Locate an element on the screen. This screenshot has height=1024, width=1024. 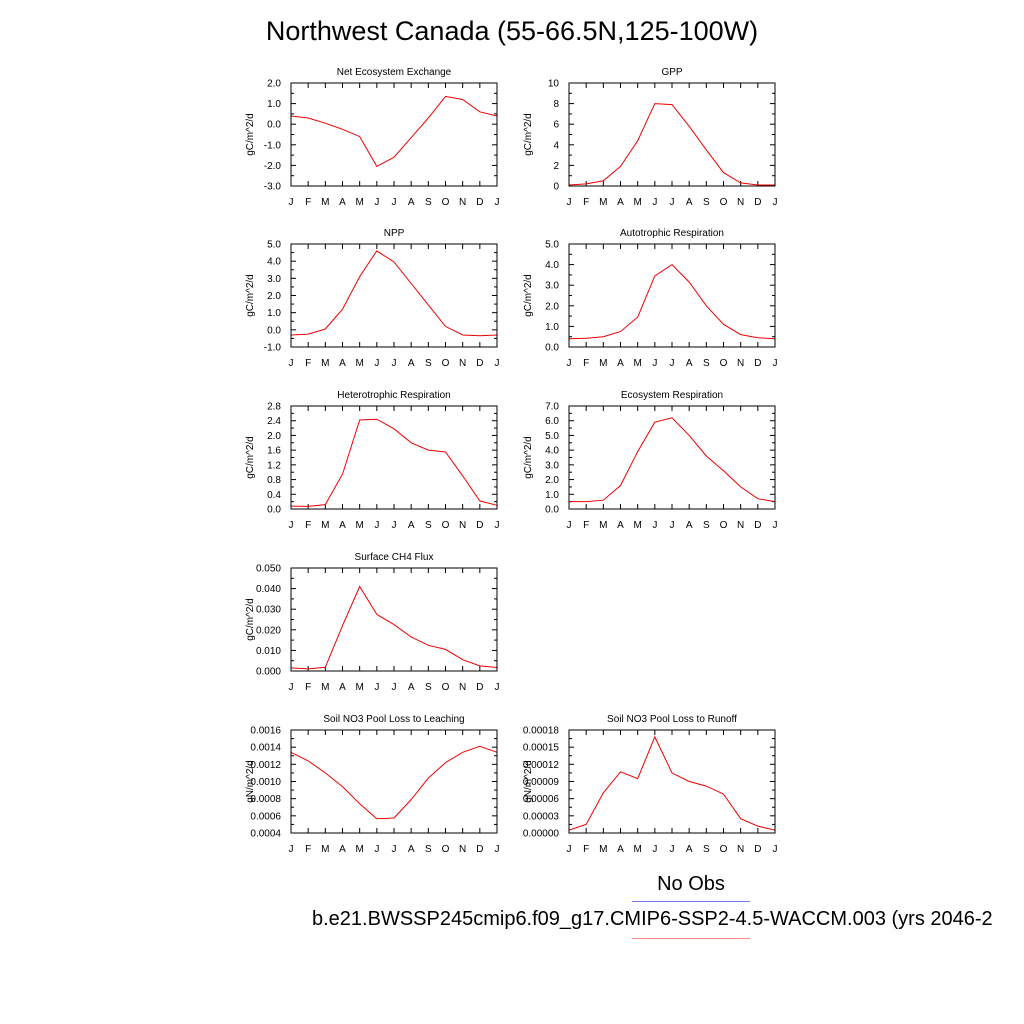
legend-obs-label: No Obs is located at coordinates (691, 884).